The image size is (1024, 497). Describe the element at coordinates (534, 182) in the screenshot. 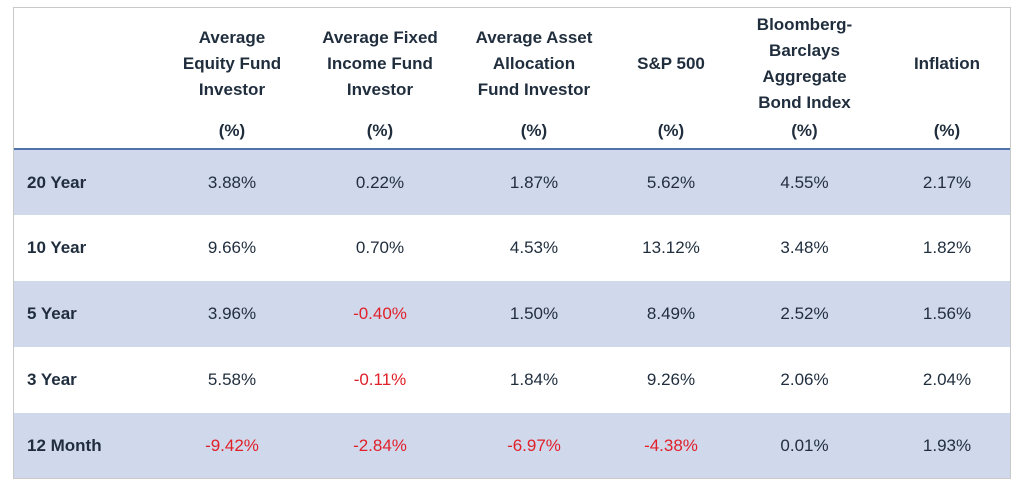

I see `table-cell: 1.87%` at that location.